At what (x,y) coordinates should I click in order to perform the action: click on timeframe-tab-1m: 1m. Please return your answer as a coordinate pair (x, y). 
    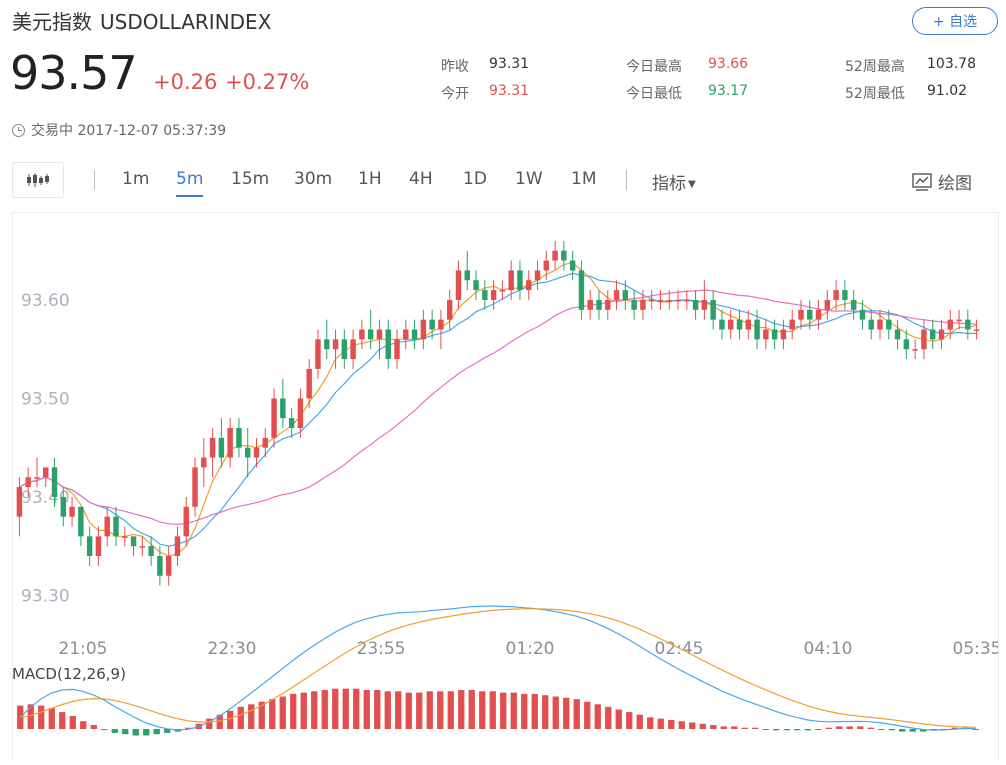
    Looking at the image, I should click on (136, 179).